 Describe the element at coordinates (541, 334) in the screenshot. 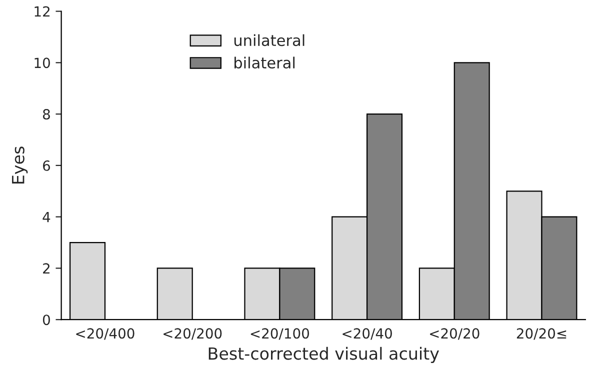

I see `x-tick-label: 20/20≤` at that location.